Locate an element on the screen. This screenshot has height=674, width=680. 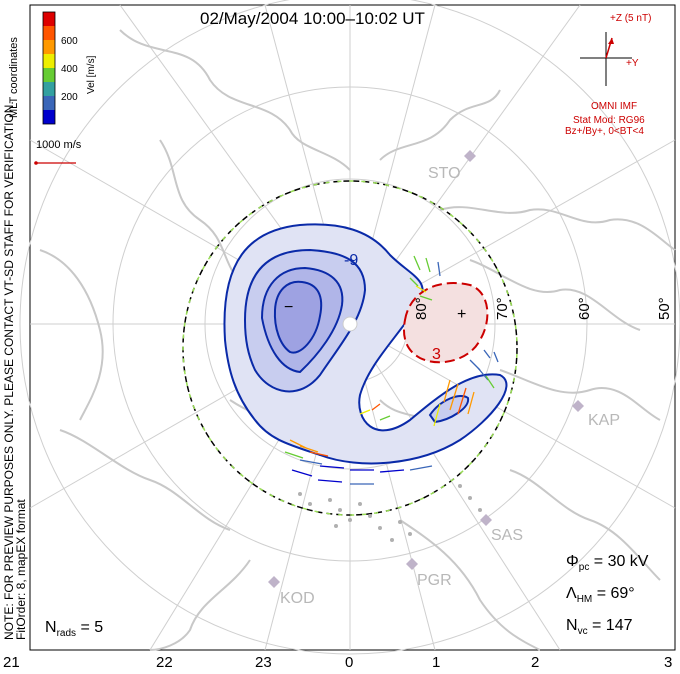
cross-polar-potential: Φpc = 30 kV is located at coordinates (607, 563).